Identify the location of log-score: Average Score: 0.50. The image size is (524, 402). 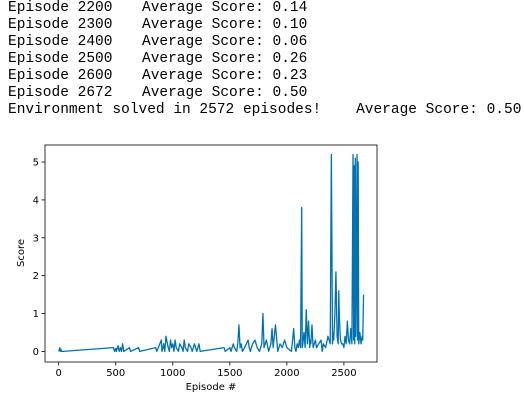
(225, 93).